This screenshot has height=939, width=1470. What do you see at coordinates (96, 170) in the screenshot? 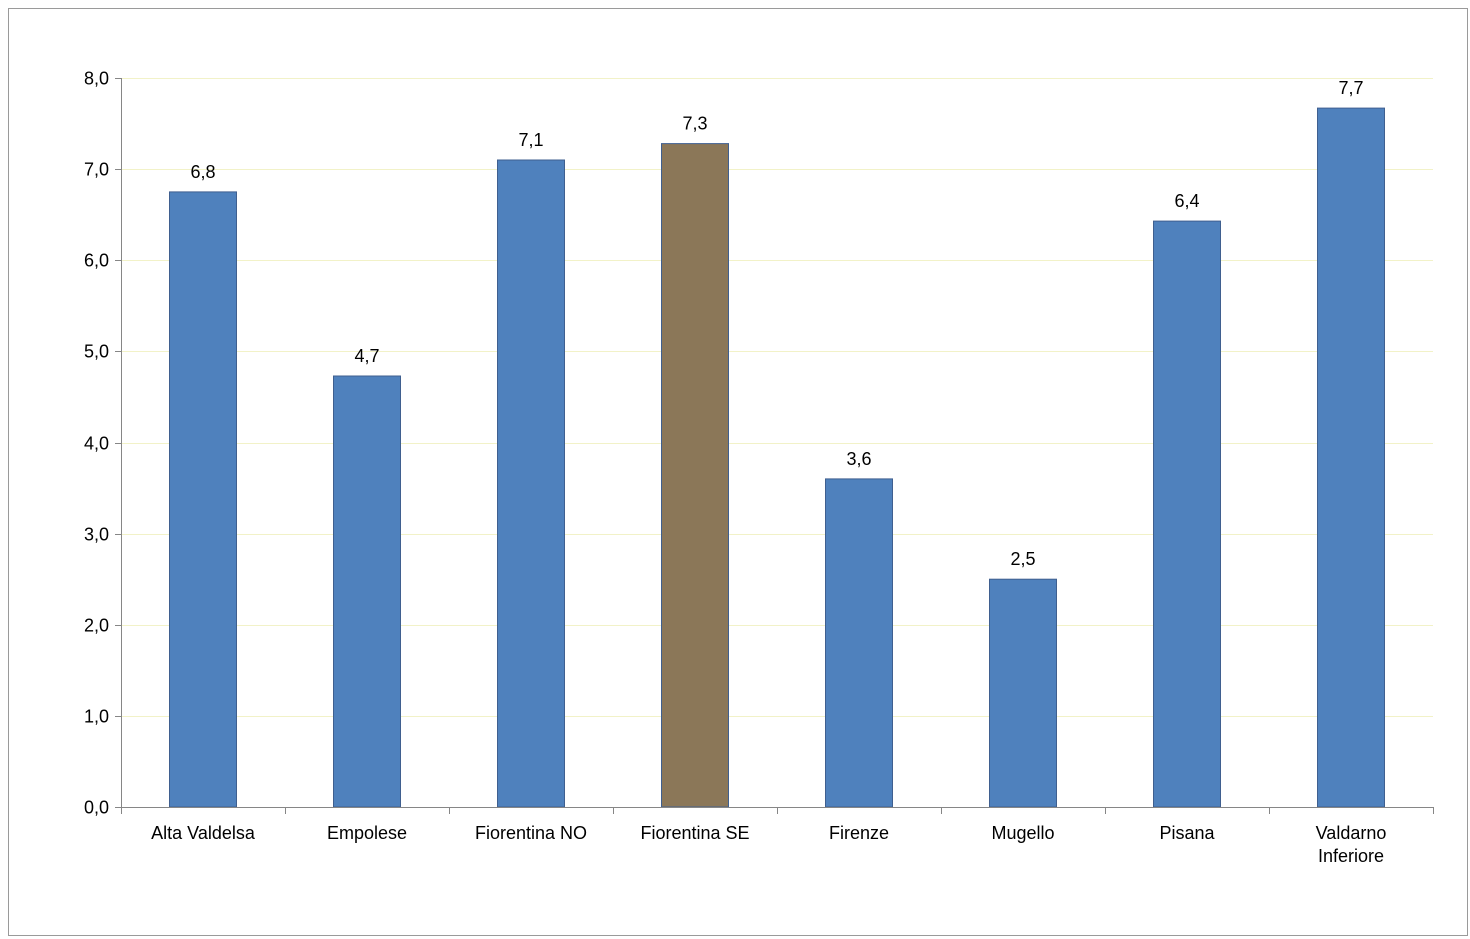
I see `y-tick-label: 7,0` at bounding box center [96, 170].